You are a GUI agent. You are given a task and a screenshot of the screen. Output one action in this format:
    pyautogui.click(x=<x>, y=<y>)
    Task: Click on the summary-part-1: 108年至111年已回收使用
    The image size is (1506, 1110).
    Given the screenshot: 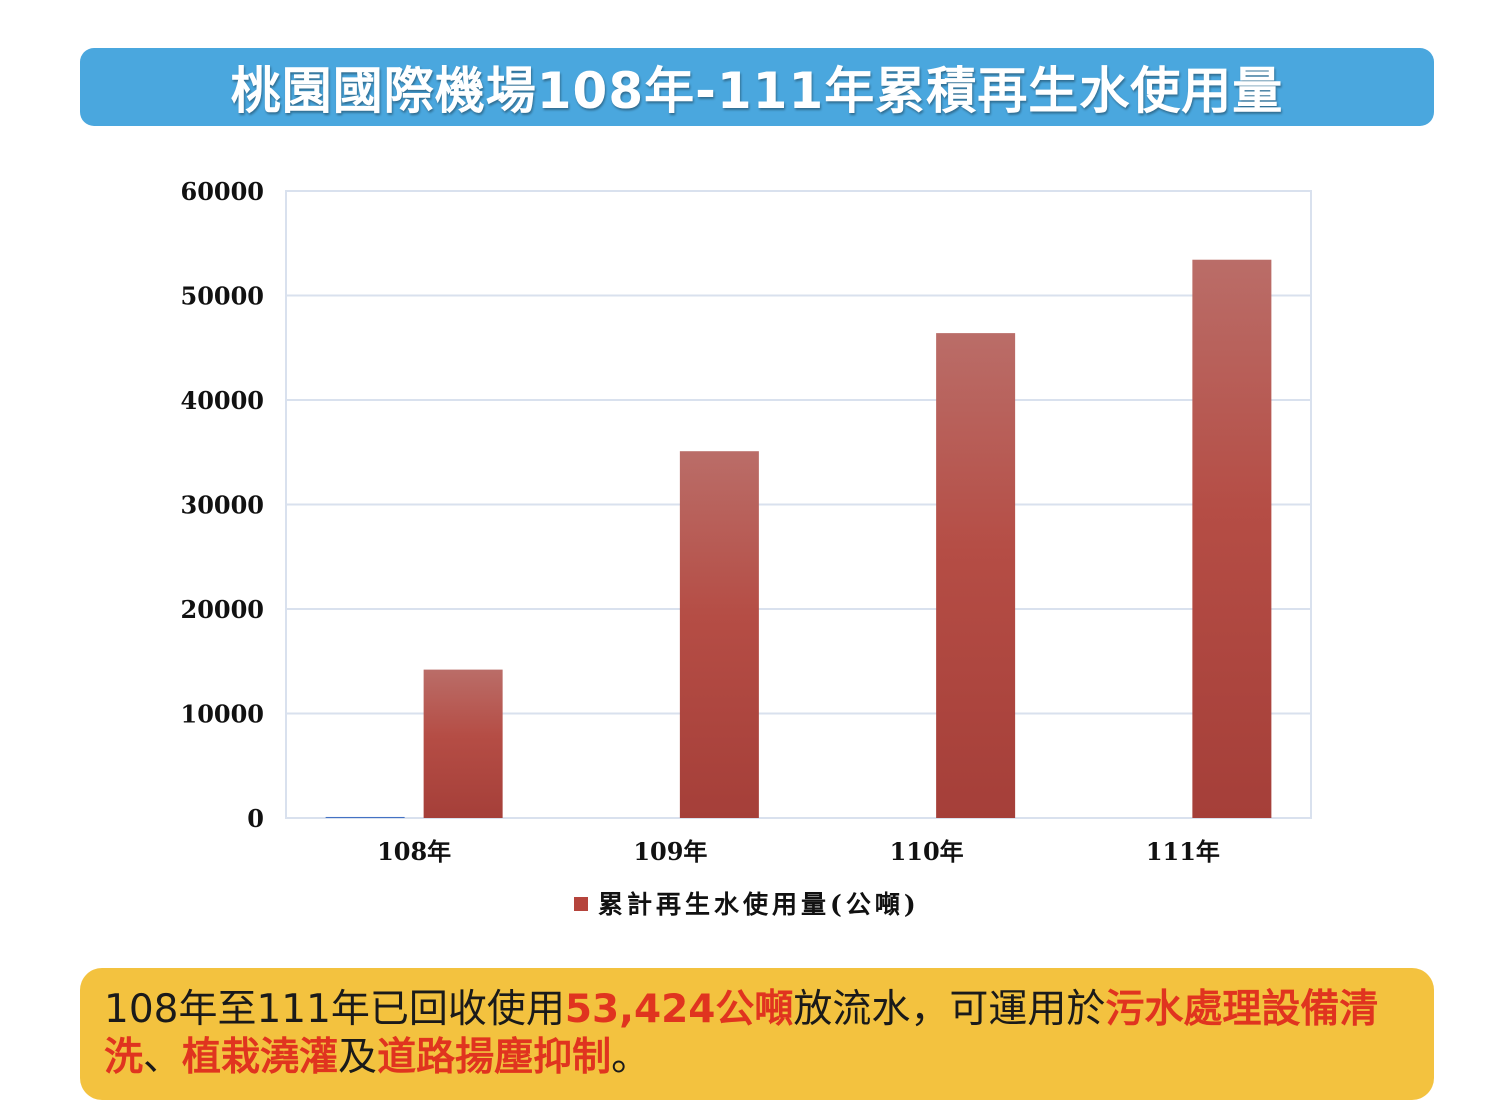 What is the action you would take?
    pyautogui.click(x=334, y=1009)
    